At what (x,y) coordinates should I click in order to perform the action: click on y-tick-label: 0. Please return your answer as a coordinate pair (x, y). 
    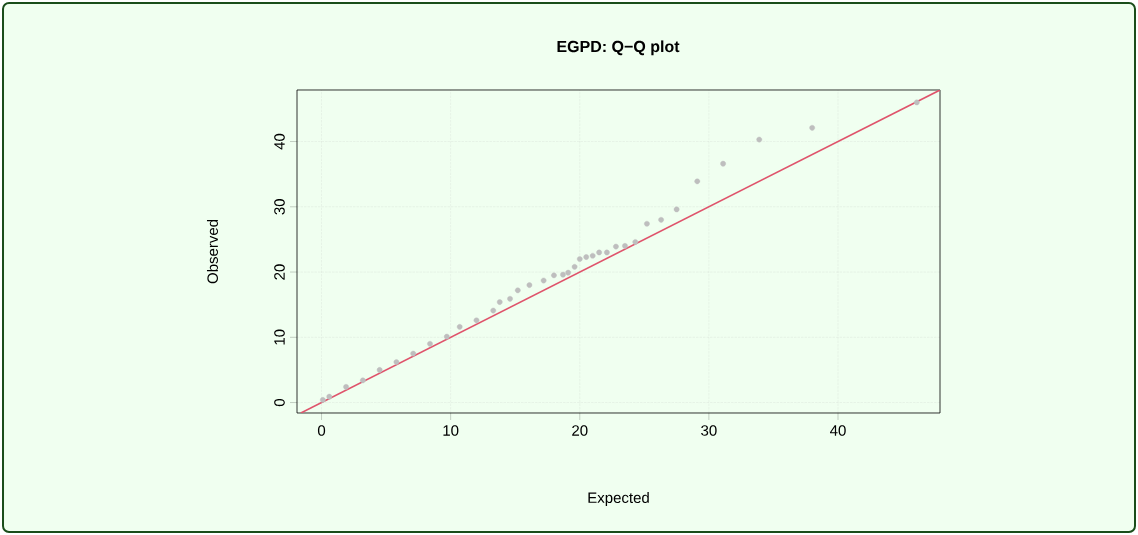
    Looking at the image, I should click on (279, 402).